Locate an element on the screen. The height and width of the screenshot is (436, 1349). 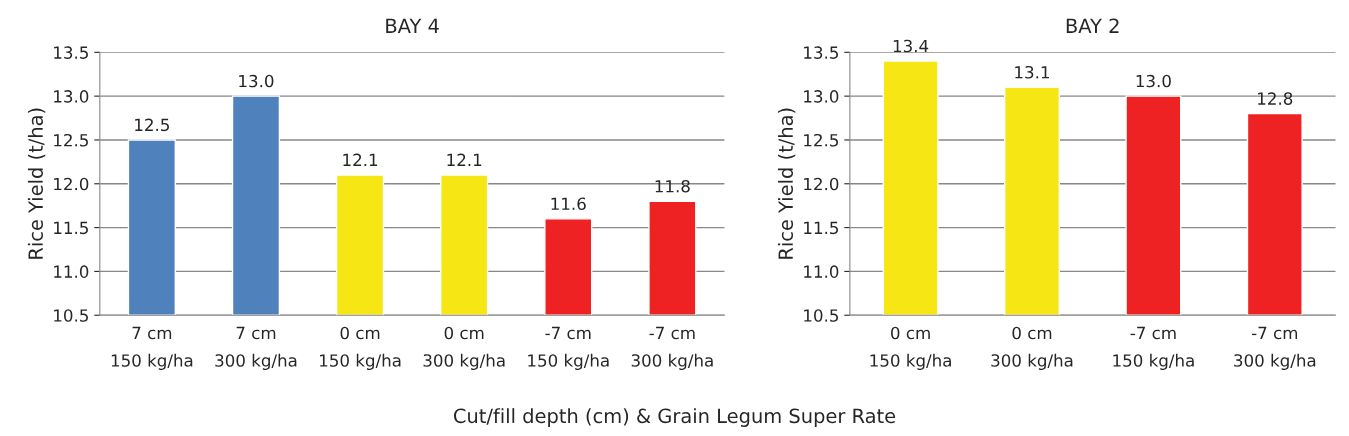
chart-title: BAY 2 is located at coordinates (1092, 25).